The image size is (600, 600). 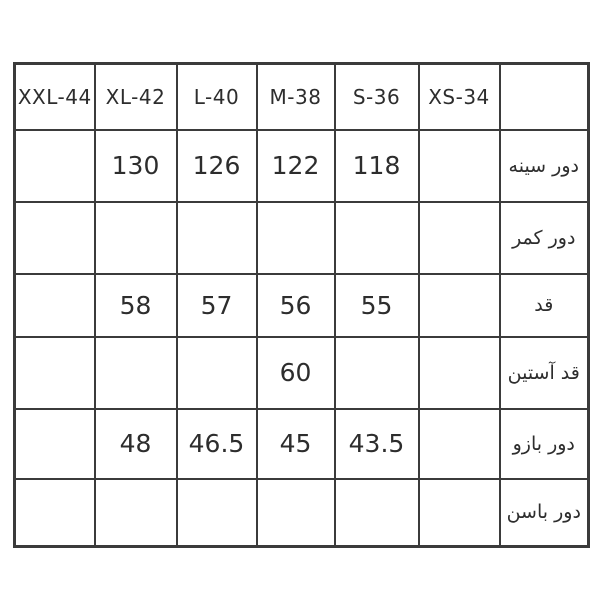 I want to click on table-row-hip: دور باسن, so click(x=301, y=512).